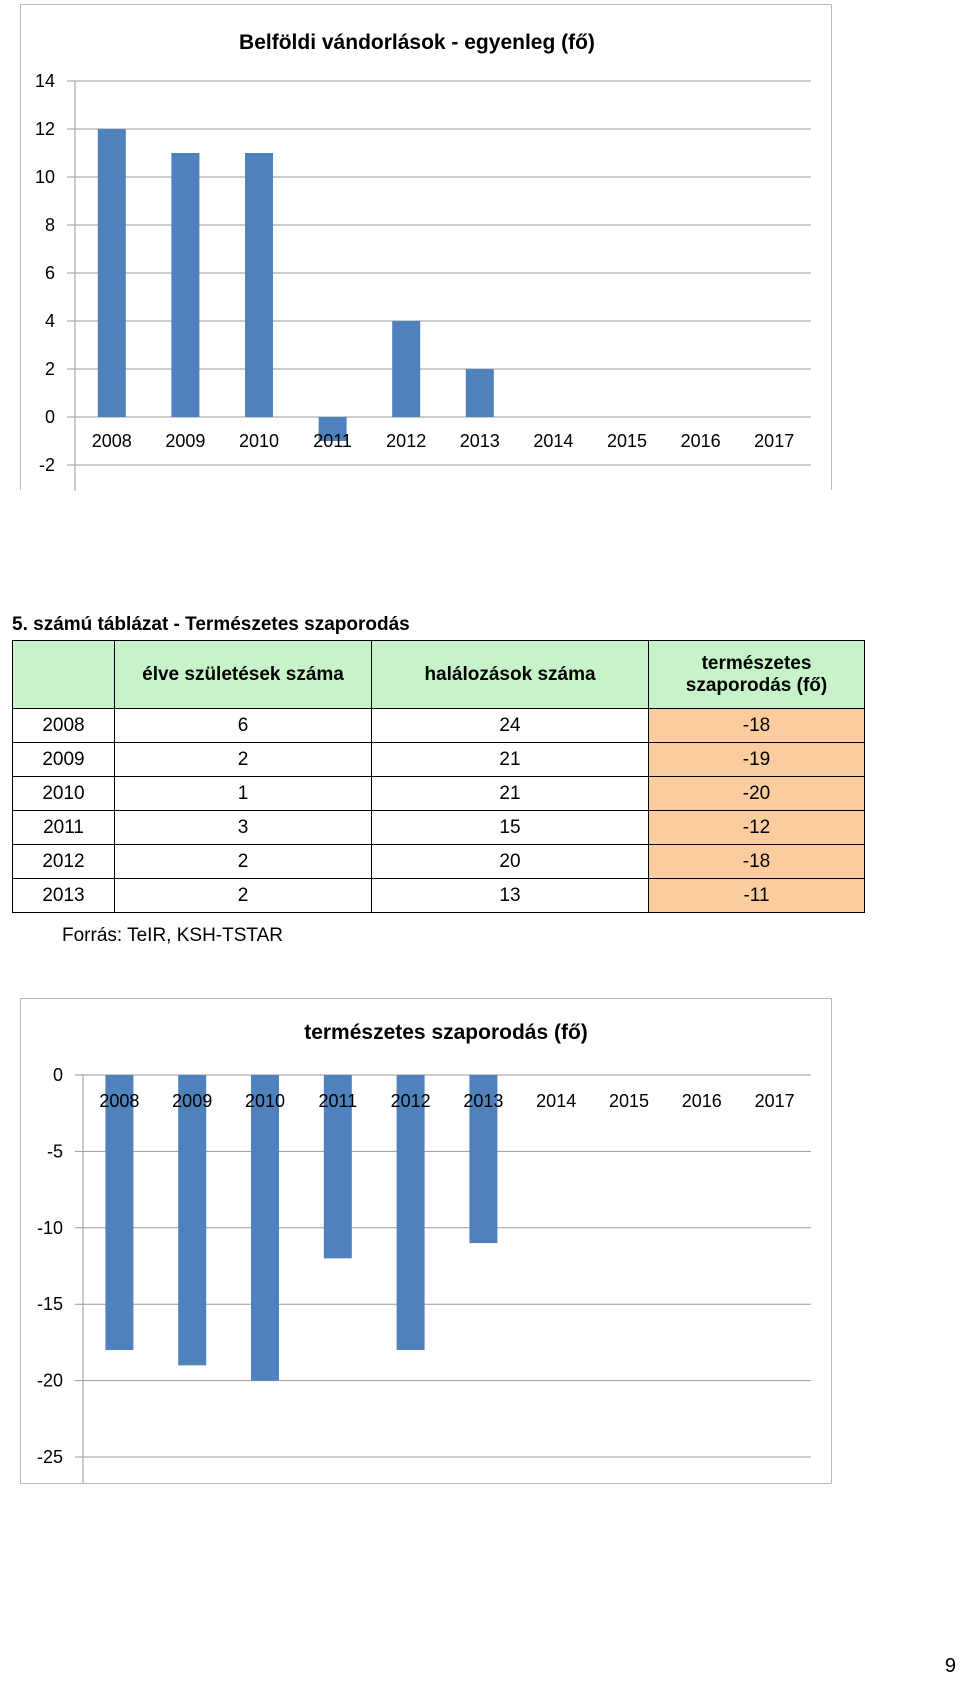  What do you see at coordinates (243, 793) in the screenshot?
I see `cell-births: 1` at bounding box center [243, 793].